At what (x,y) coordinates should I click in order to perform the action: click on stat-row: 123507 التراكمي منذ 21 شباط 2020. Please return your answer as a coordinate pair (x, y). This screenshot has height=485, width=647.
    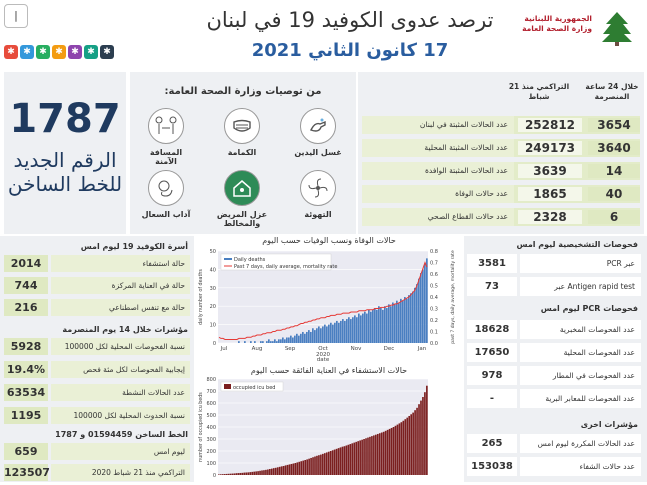
    Looking at the image, I should click on (97, 472).